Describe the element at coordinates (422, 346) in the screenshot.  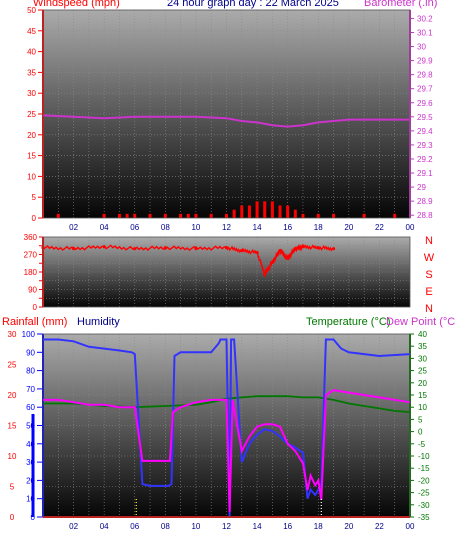
I see `temp-ytick-35: 35` at that location.